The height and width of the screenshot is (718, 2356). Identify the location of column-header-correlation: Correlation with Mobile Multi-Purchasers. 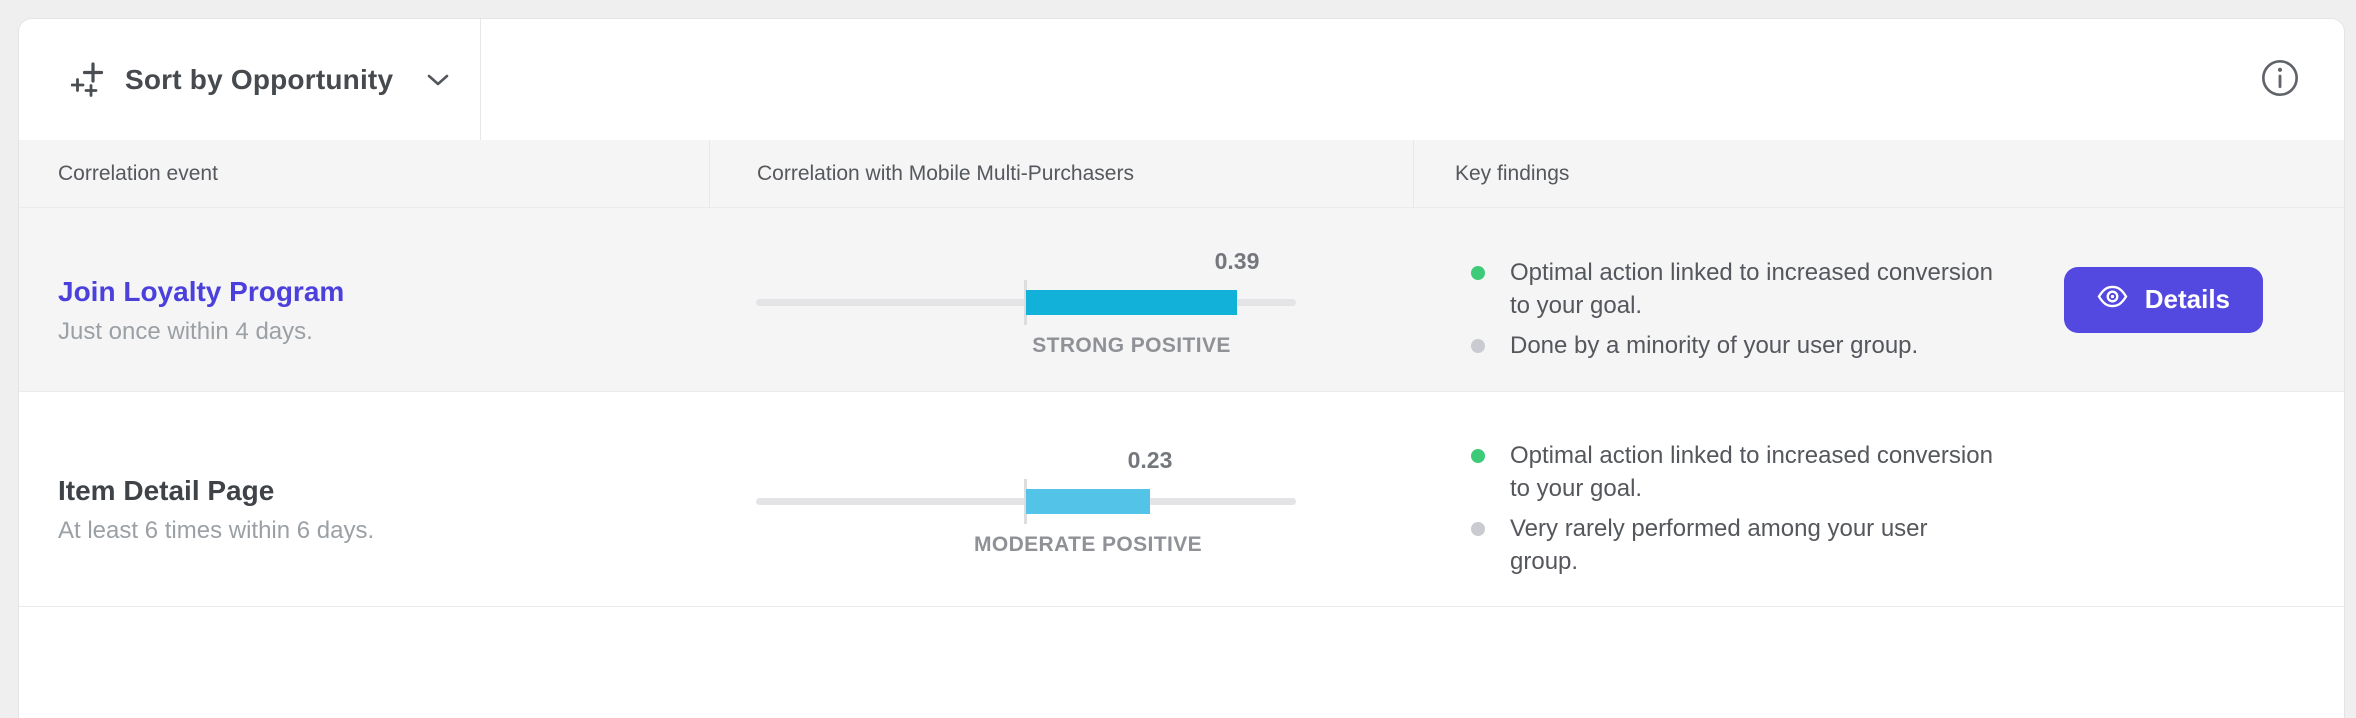
(1061, 173).